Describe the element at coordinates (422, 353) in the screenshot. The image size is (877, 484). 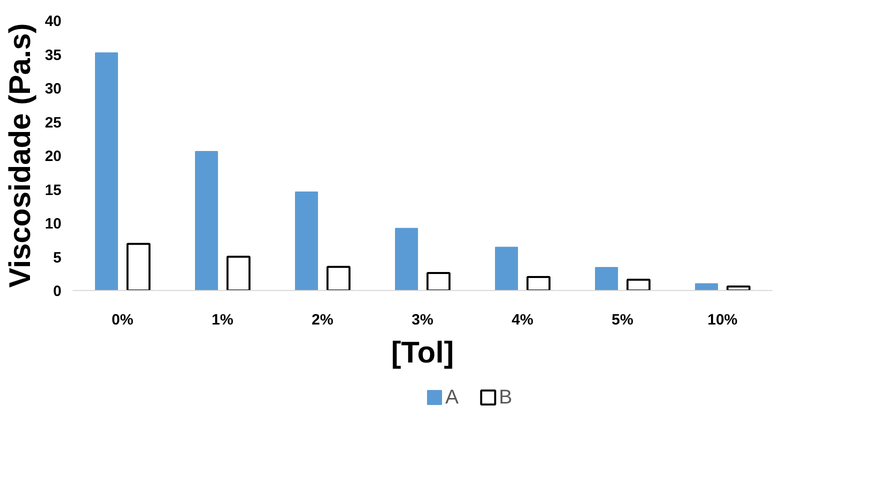
I see `x-axis-title: [Tol]` at that location.